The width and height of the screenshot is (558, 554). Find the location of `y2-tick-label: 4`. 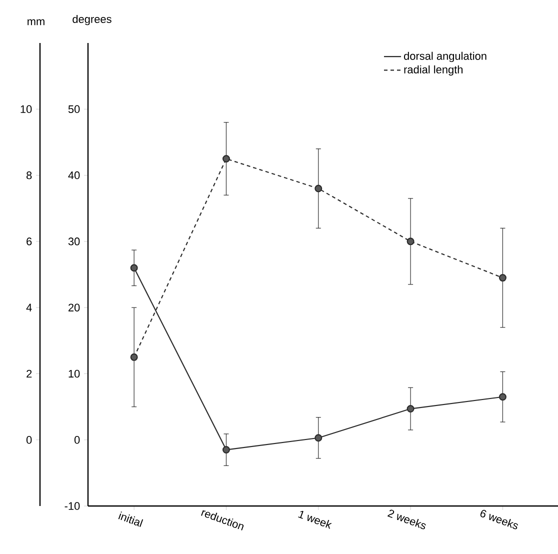

y2-tick-label: 4 is located at coordinates (29, 308).